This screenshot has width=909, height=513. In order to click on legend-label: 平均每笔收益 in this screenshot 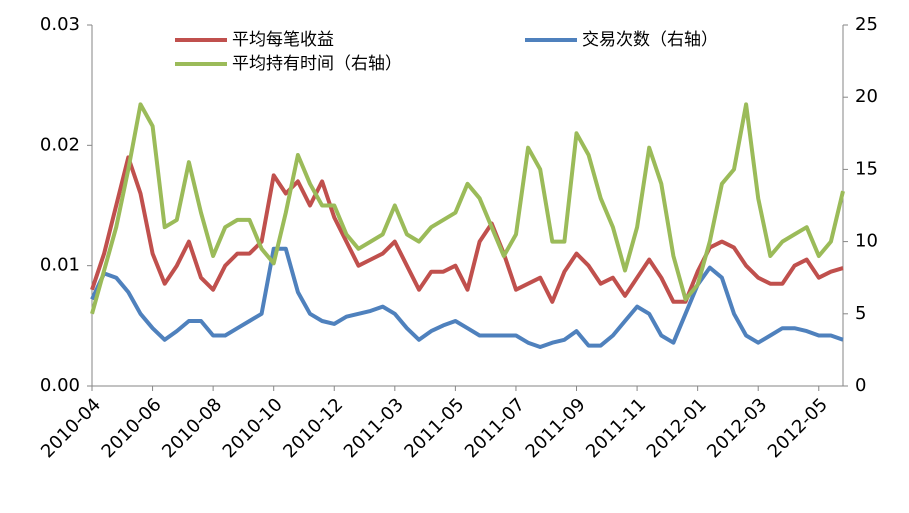, I will do `click(283, 40)`.